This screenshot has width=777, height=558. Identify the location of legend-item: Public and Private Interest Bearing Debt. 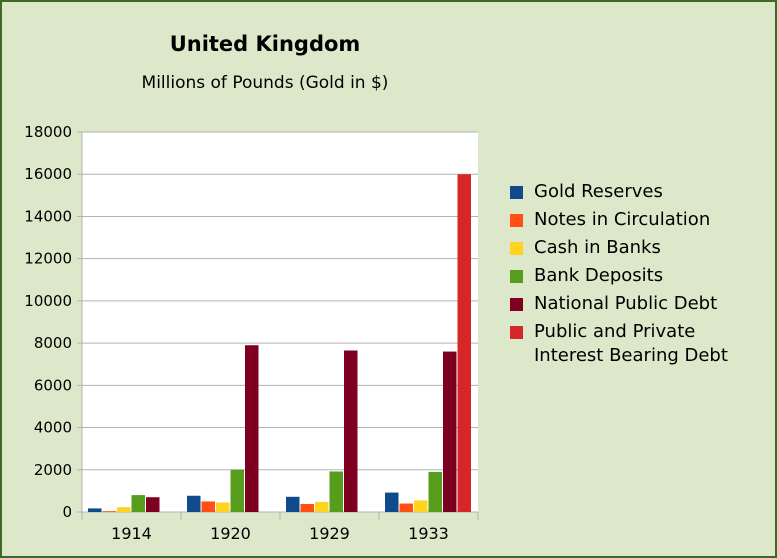
(635, 344).